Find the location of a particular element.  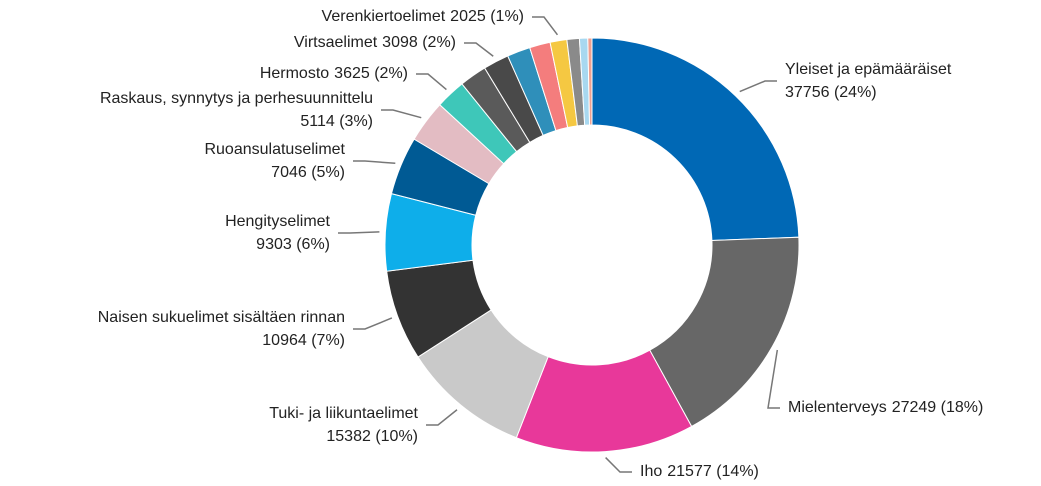

segment-name: Mielenterveys is located at coordinates (837, 407).